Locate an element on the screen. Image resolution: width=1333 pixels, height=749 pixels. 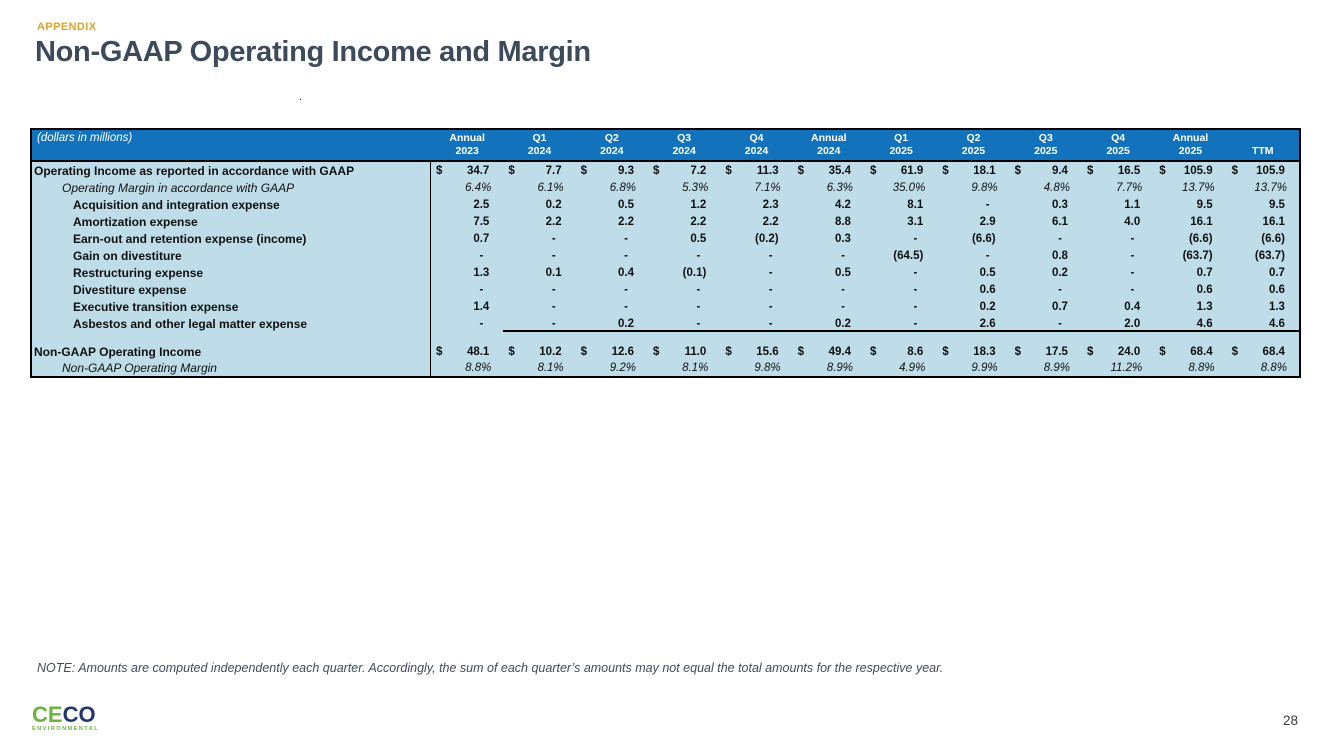
value-cell: 4.6 is located at coordinates (1263, 324).